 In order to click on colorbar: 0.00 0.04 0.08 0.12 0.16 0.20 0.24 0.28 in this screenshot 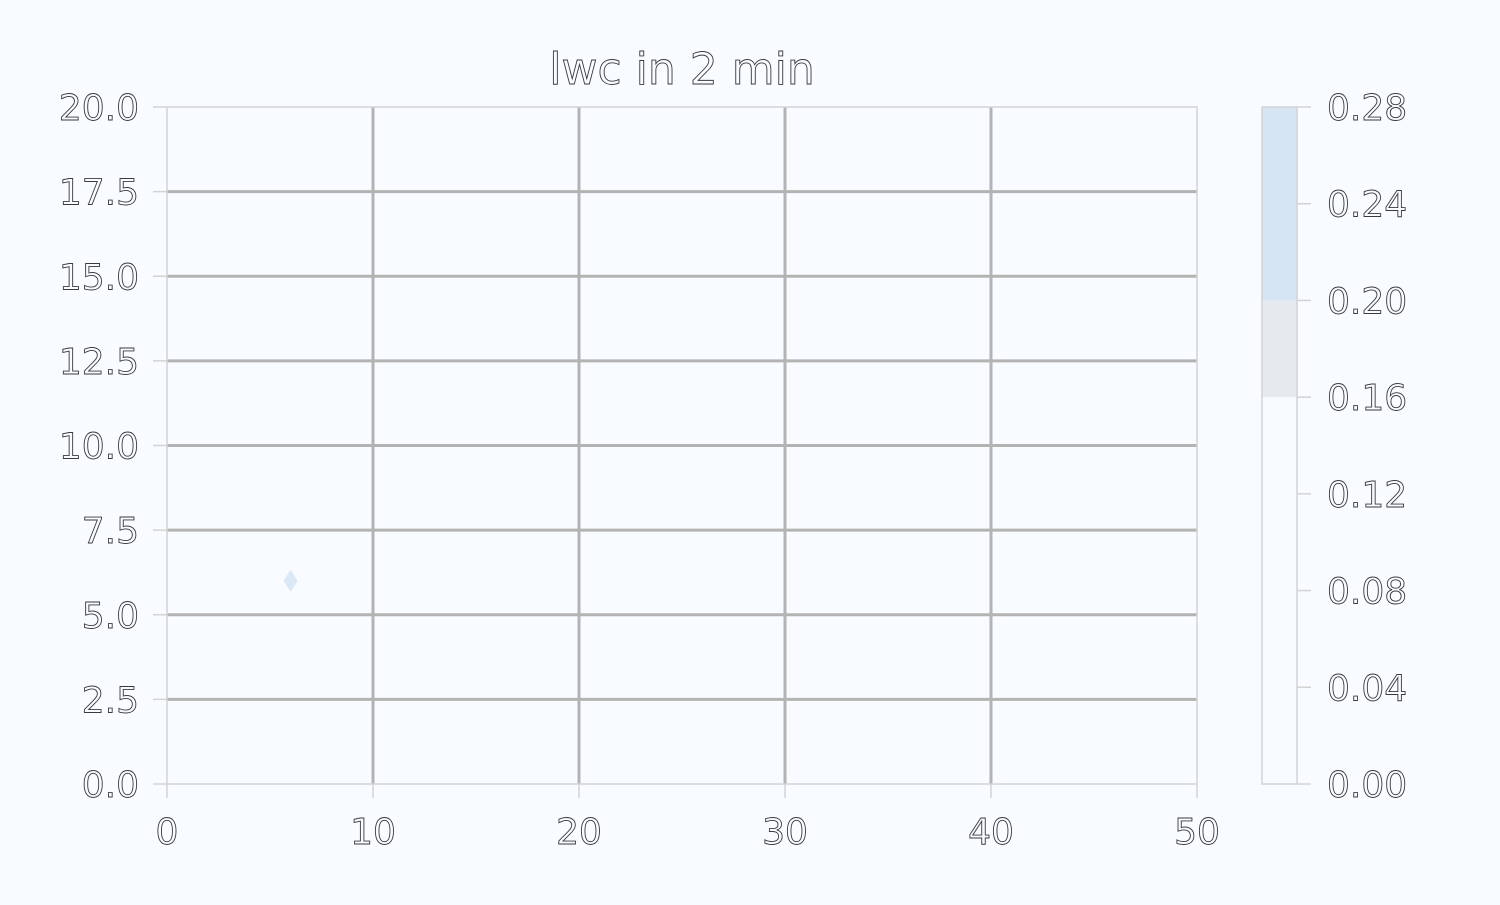, I will do `click(1334, 447)`.